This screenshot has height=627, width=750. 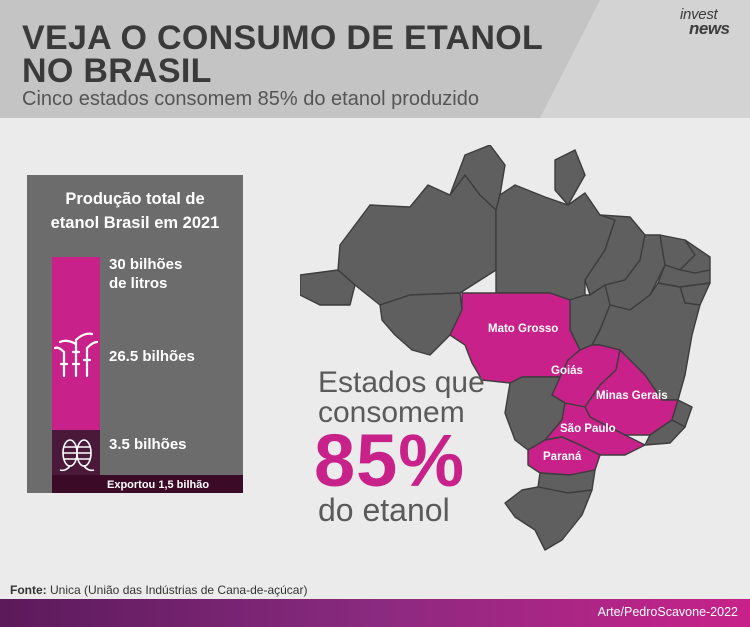 What do you see at coordinates (699, 14) in the screenshot?
I see `logo-text-invest: invest` at bounding box center [699, 14].